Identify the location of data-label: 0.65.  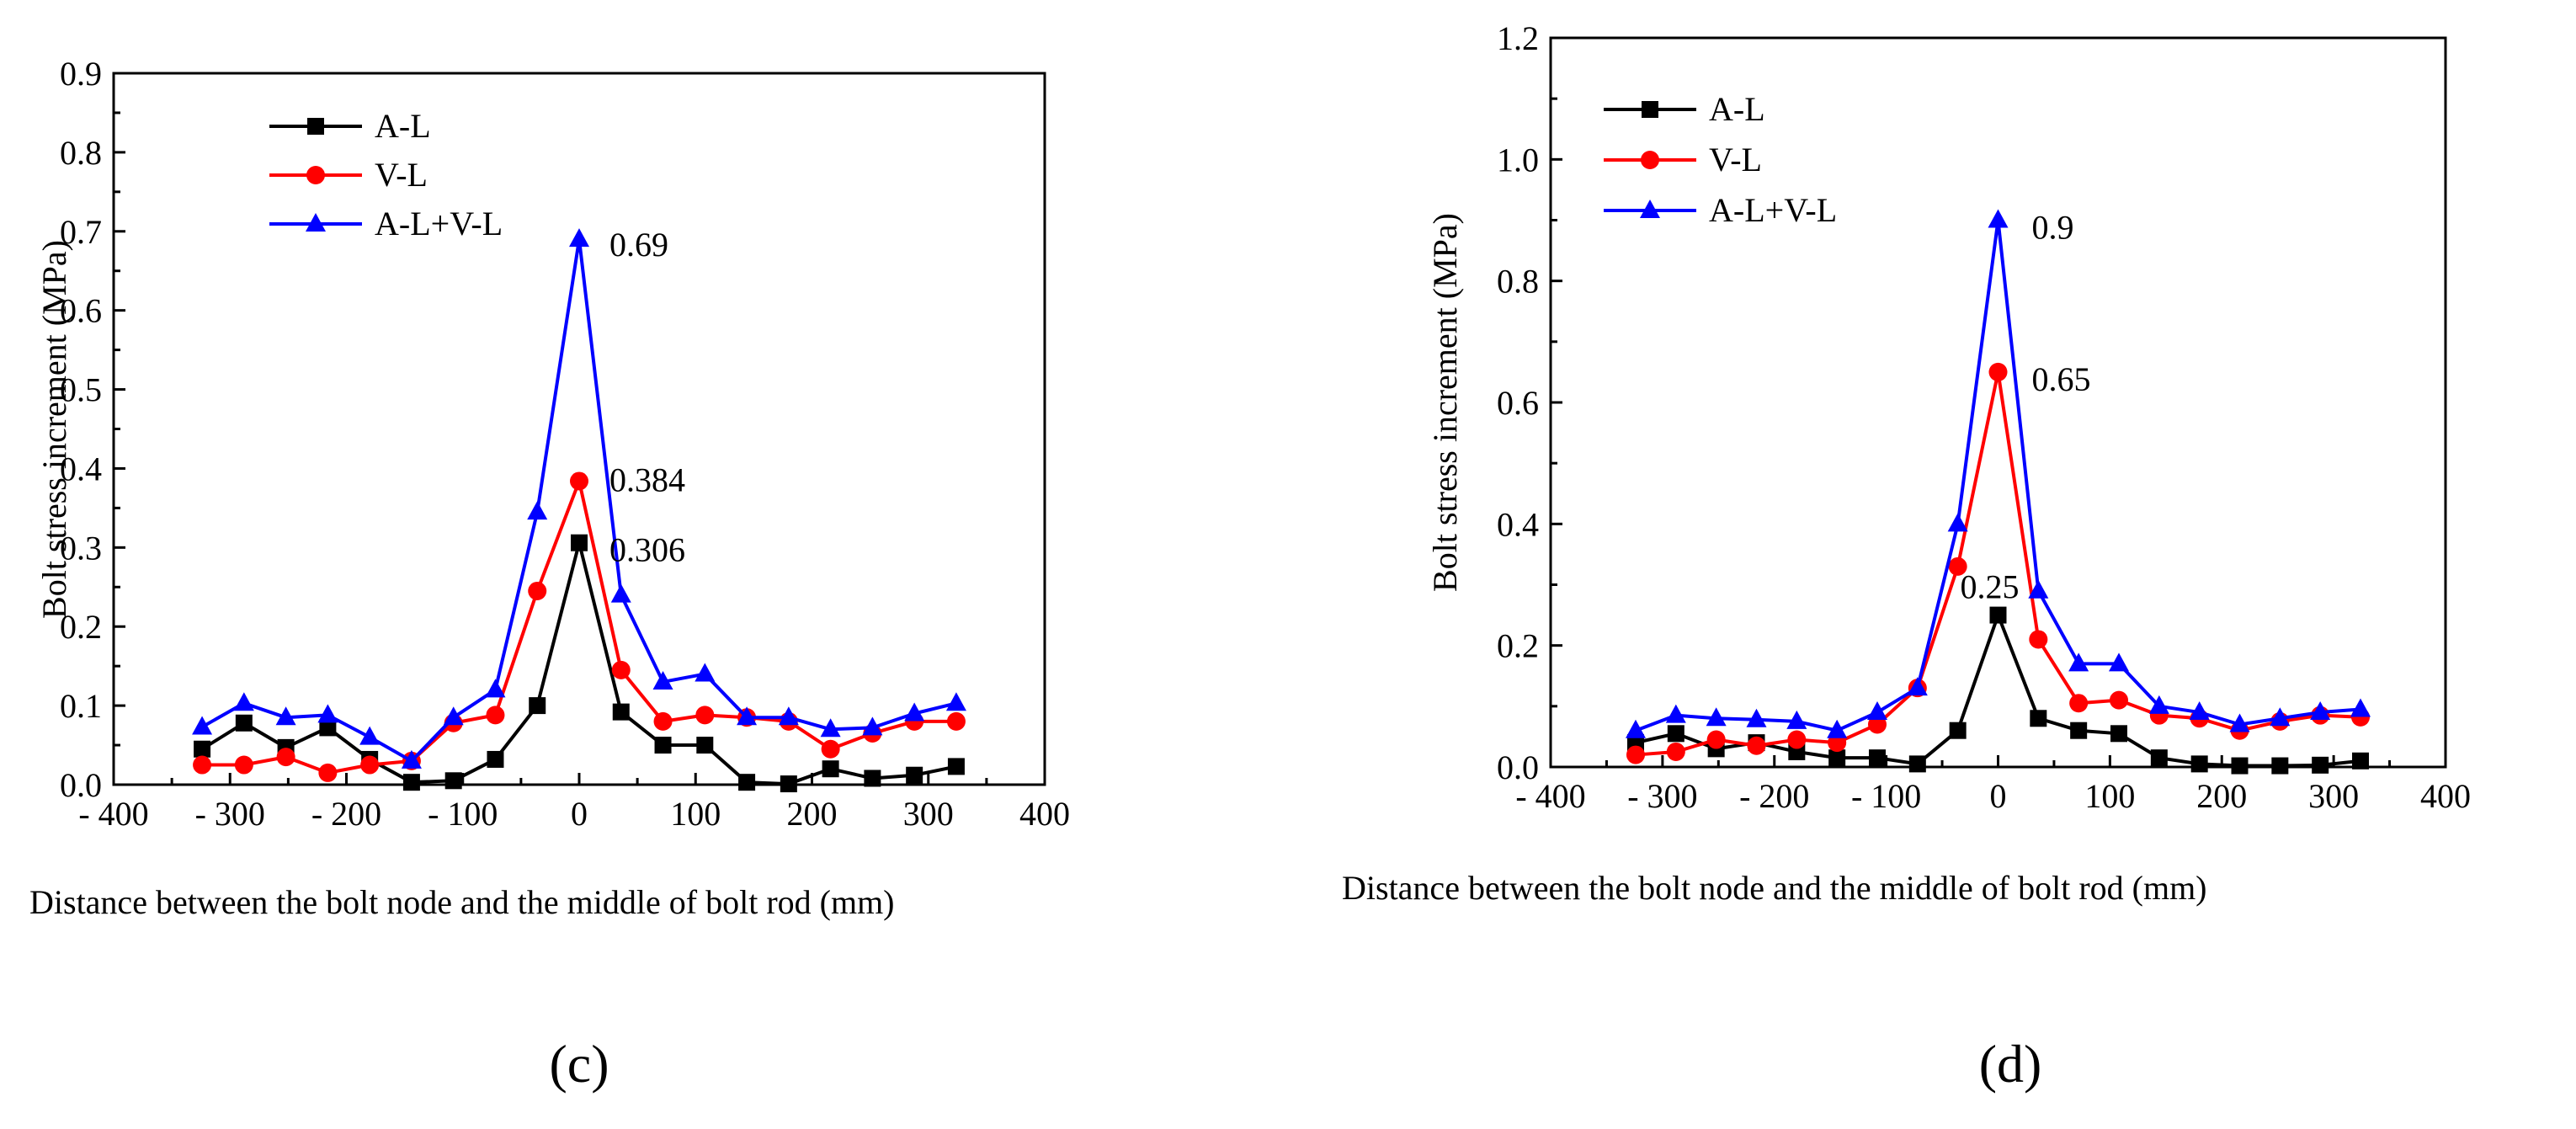
(2061, 379).